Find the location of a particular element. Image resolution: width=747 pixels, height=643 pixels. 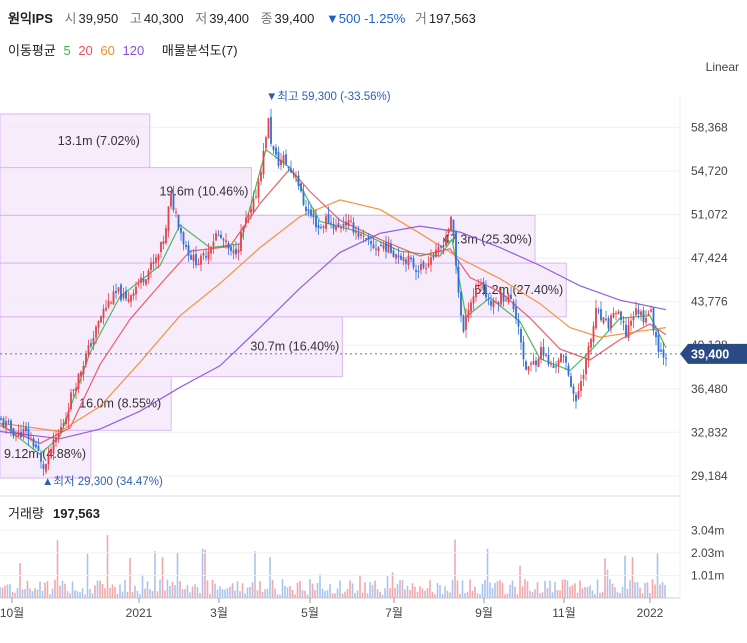

stock-name: 원익IPS is located at coordinates (30, 18).